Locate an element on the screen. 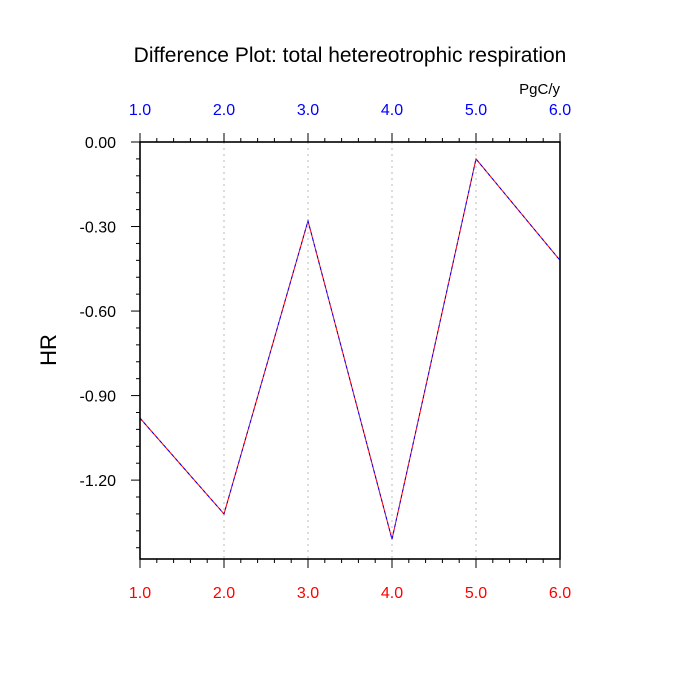 Image resolution: width=700 pixels, height=700 pixels. x-tick-label-top: 3.0 is located at coordinates (308, 110).